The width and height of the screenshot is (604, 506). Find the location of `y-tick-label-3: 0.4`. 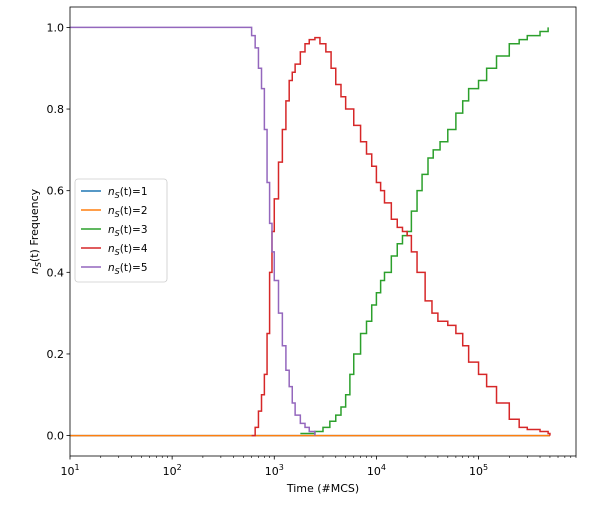

y-tick-label-3: 0.4 is located at coordinates (56, 272).